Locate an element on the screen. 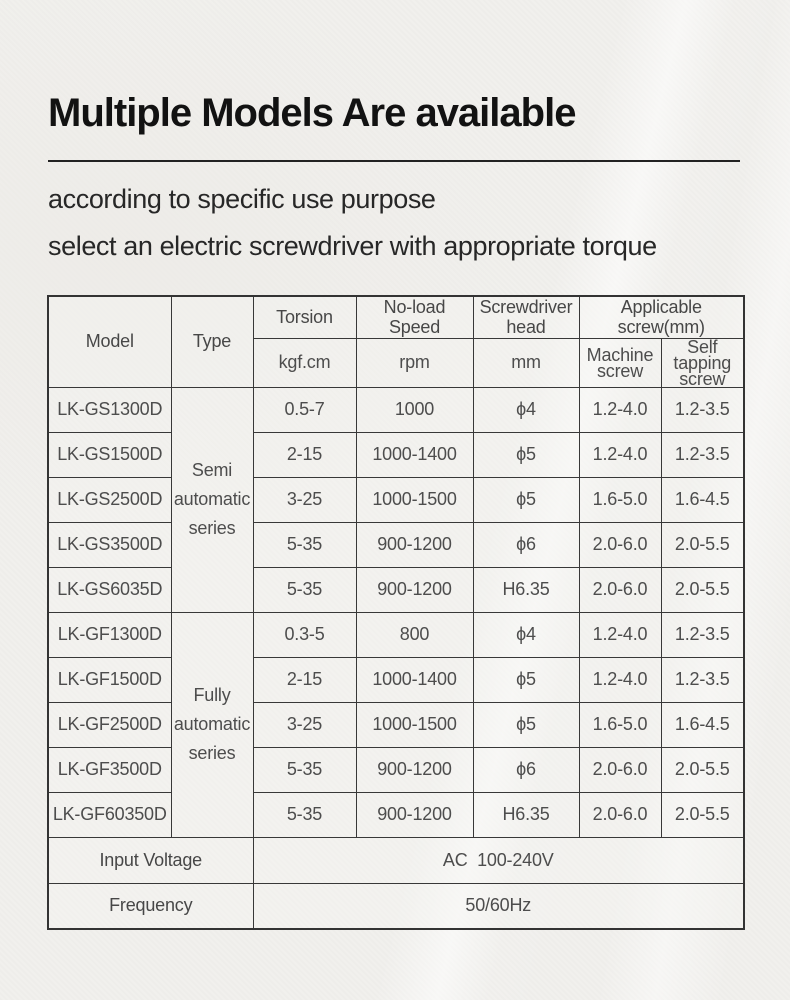 The image size is (790, 1000). header-cell-screwdriver-head: Screwdriver head is located at coordinates (526, 317).